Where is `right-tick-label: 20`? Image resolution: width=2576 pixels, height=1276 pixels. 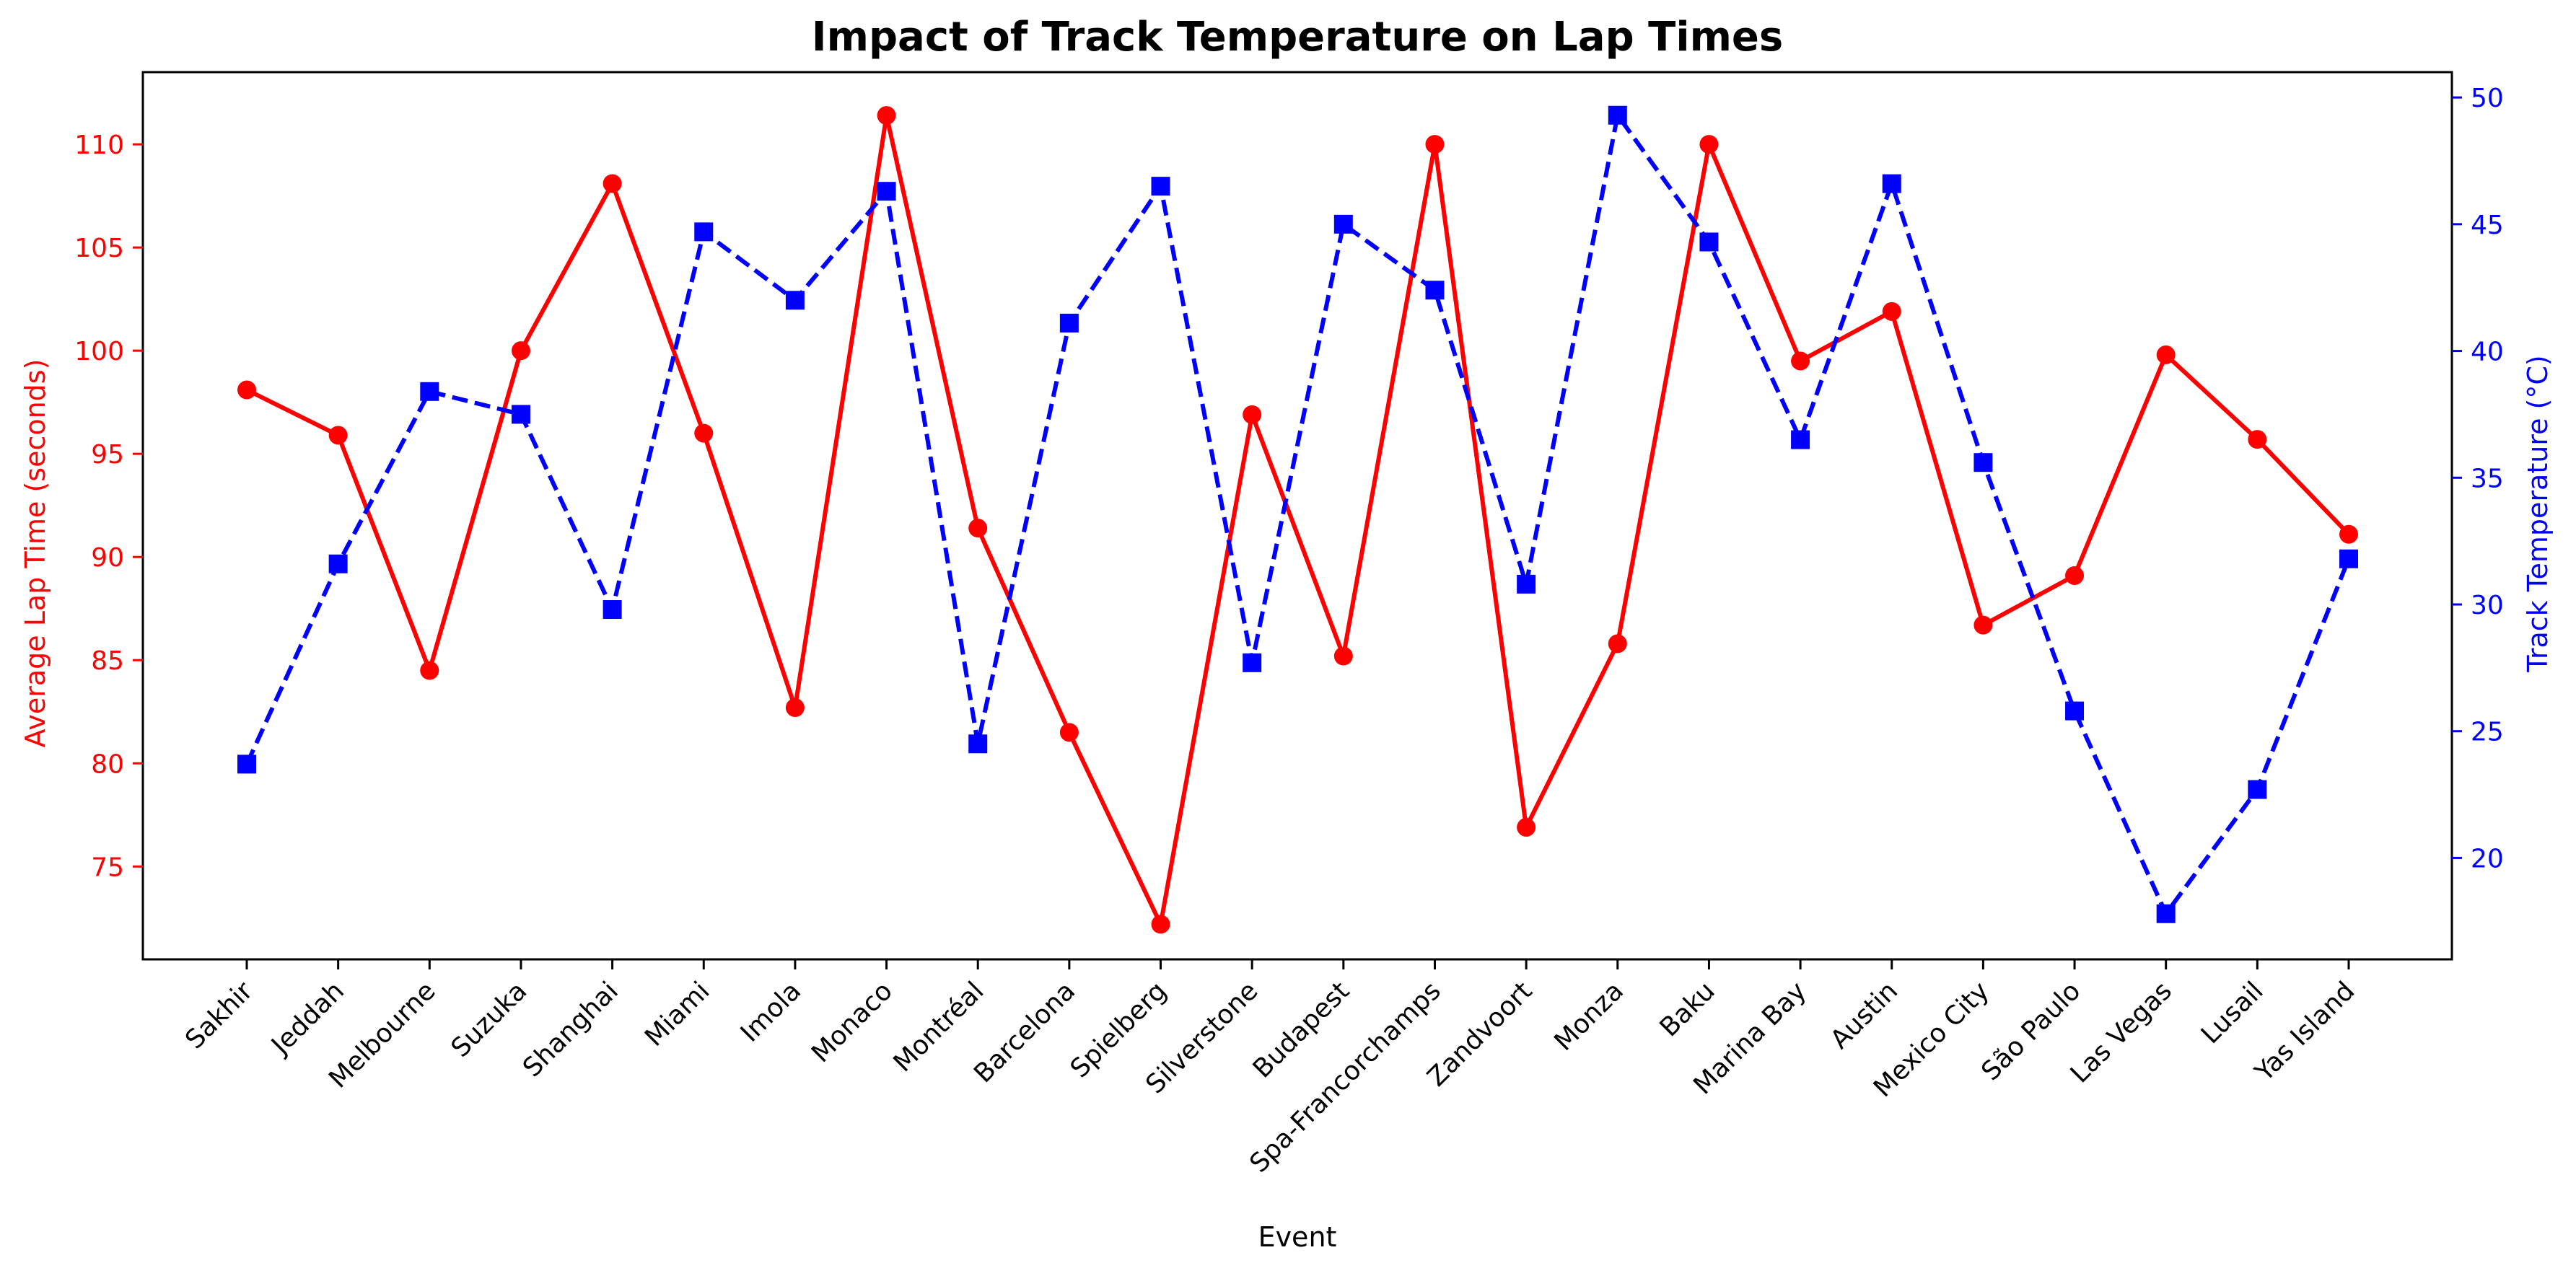 right-tick-label: 20 is located at coordinates (2487, 859).